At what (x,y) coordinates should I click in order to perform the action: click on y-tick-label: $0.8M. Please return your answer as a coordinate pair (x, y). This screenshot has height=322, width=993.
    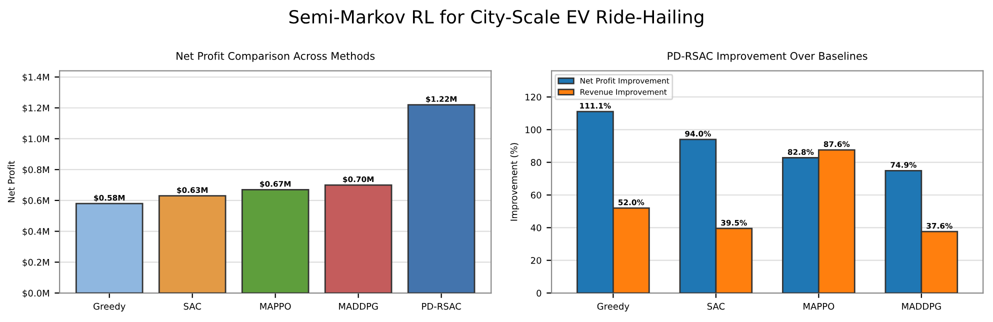
    Looking at the image, I should click on (35, 170).